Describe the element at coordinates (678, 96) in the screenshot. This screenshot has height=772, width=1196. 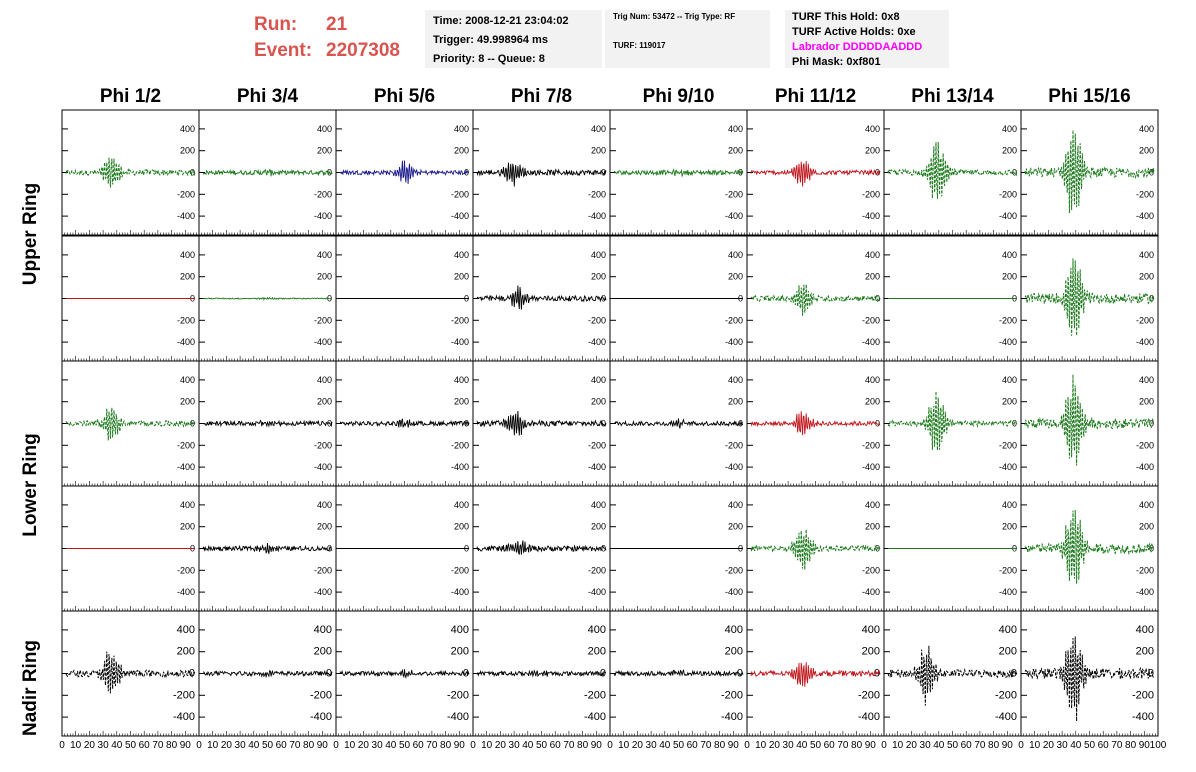
I see `column-header-phi-9-10: Phi 9/10` at that location.